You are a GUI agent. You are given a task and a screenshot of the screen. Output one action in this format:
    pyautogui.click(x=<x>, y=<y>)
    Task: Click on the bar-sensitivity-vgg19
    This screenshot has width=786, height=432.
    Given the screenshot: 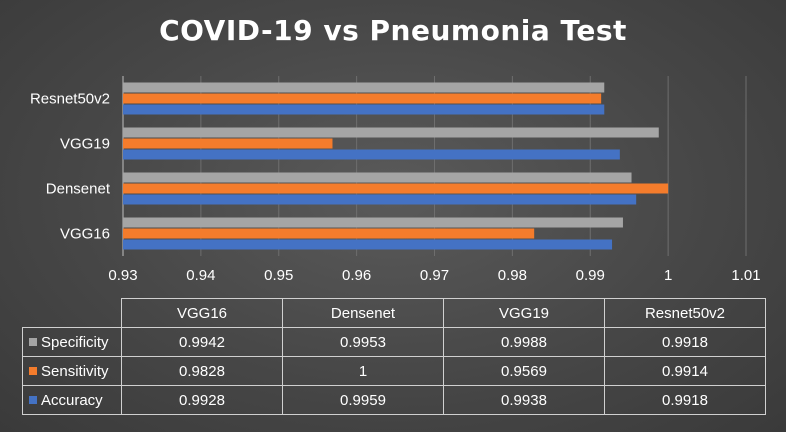 What is the action you would take?
    pyautogui.click(x=228, y=143)
    